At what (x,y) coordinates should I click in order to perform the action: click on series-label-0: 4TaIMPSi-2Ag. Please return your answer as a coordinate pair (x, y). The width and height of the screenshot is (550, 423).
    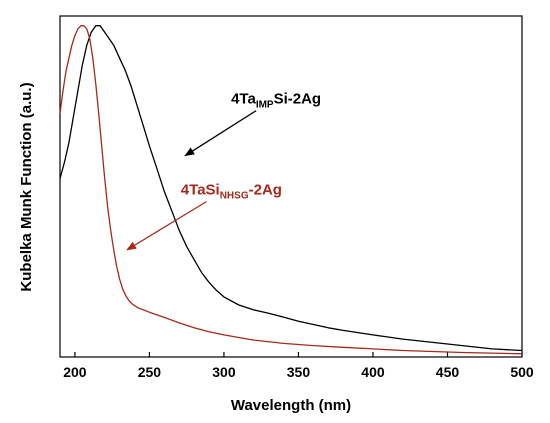
    Looking at the image, I should click on (276, 101).